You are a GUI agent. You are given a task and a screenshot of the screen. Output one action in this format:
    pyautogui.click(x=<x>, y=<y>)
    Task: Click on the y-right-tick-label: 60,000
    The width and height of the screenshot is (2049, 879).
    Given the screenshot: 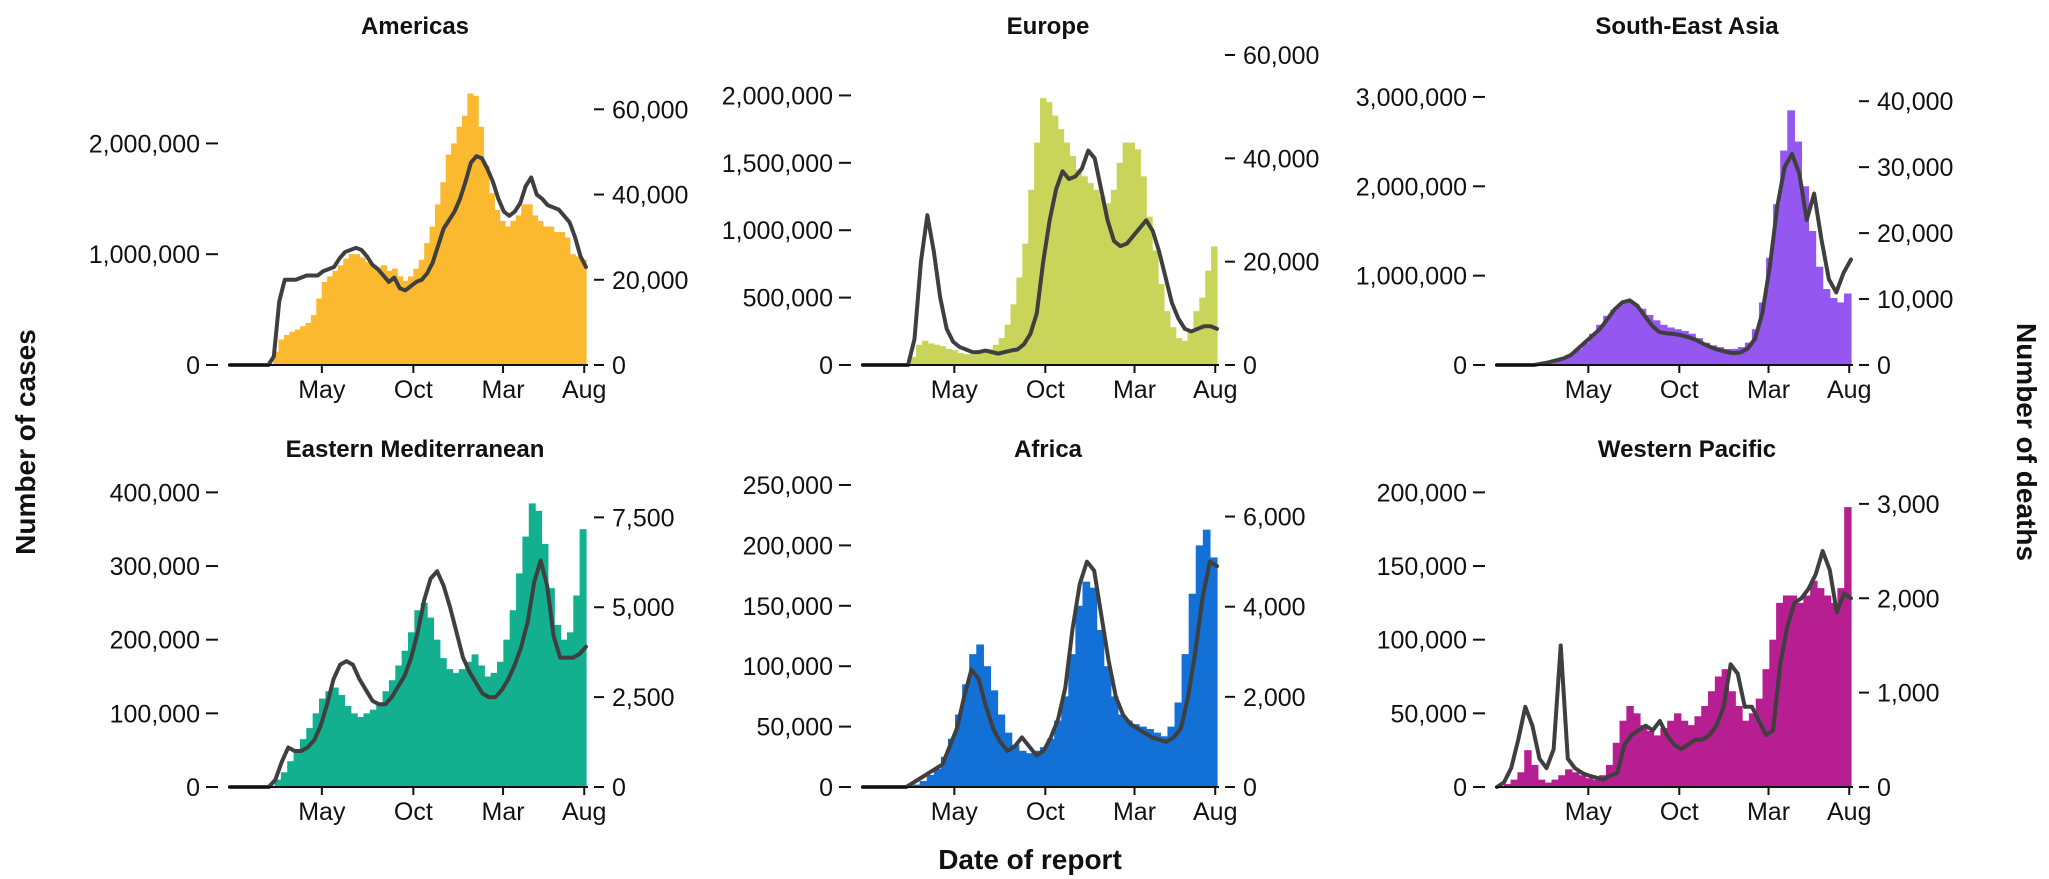 What is the action you would take?
    pyautogui.click(x=650, y=110)
    